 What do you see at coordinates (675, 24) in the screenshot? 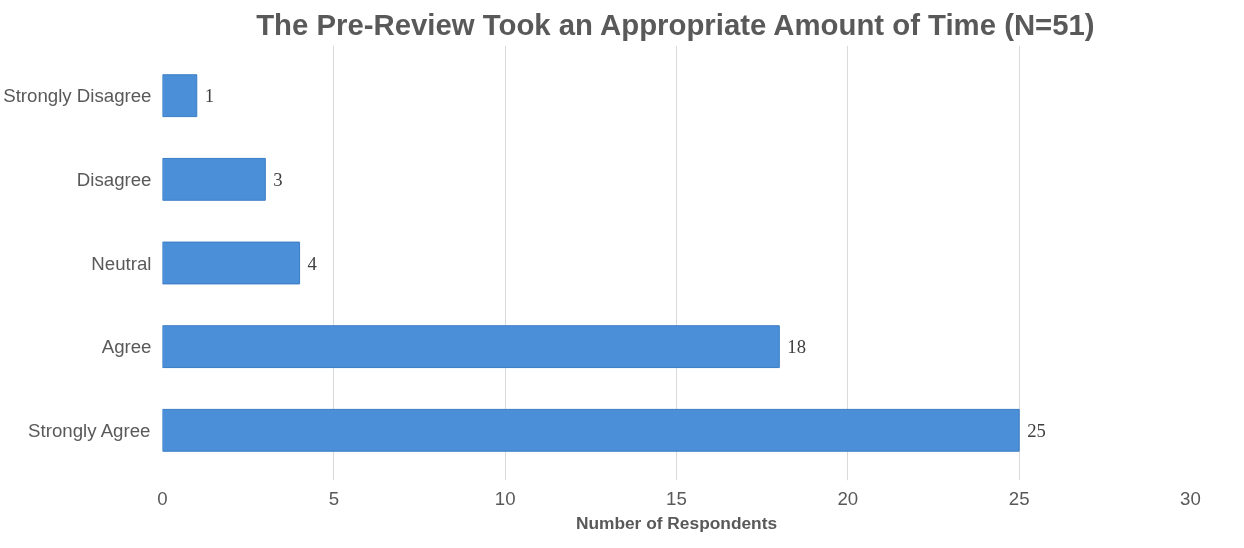
I see `chart-title: The Pre-Review Took an Appropriate Amount of Time (N=51)` at bounding box center [675, 24].